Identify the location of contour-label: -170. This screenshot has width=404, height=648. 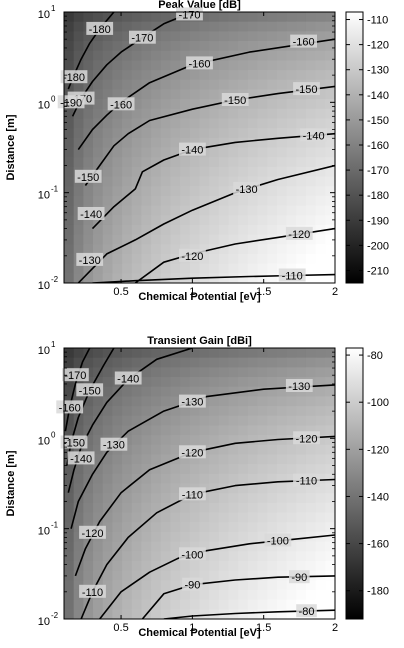
(75, 376).